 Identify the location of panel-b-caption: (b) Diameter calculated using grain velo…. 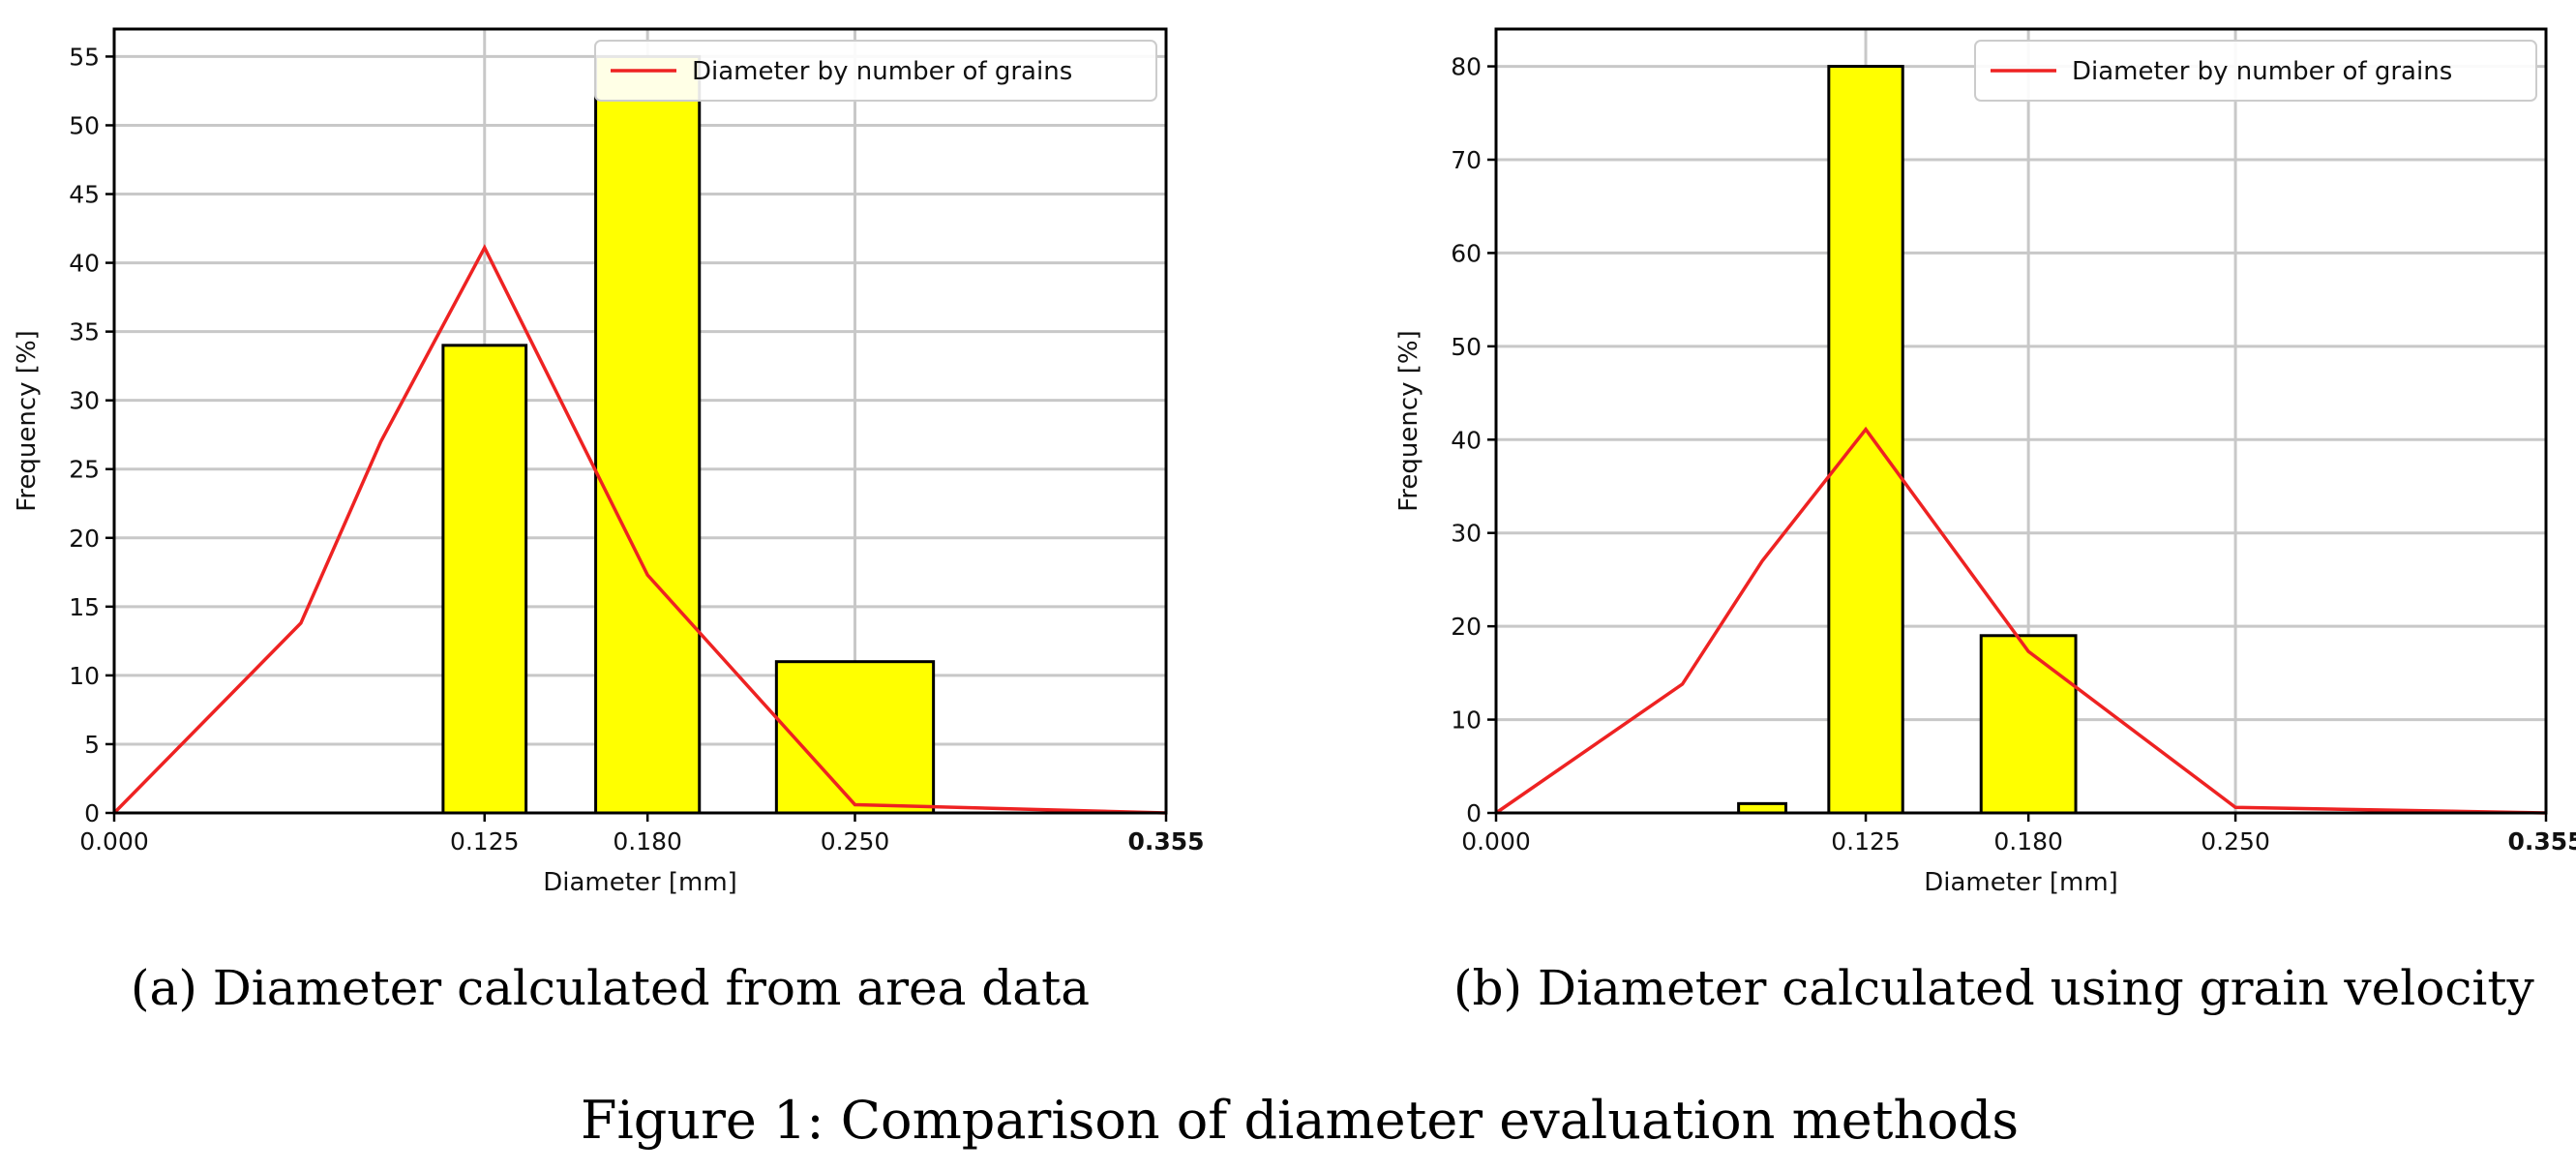
(1993, 988).